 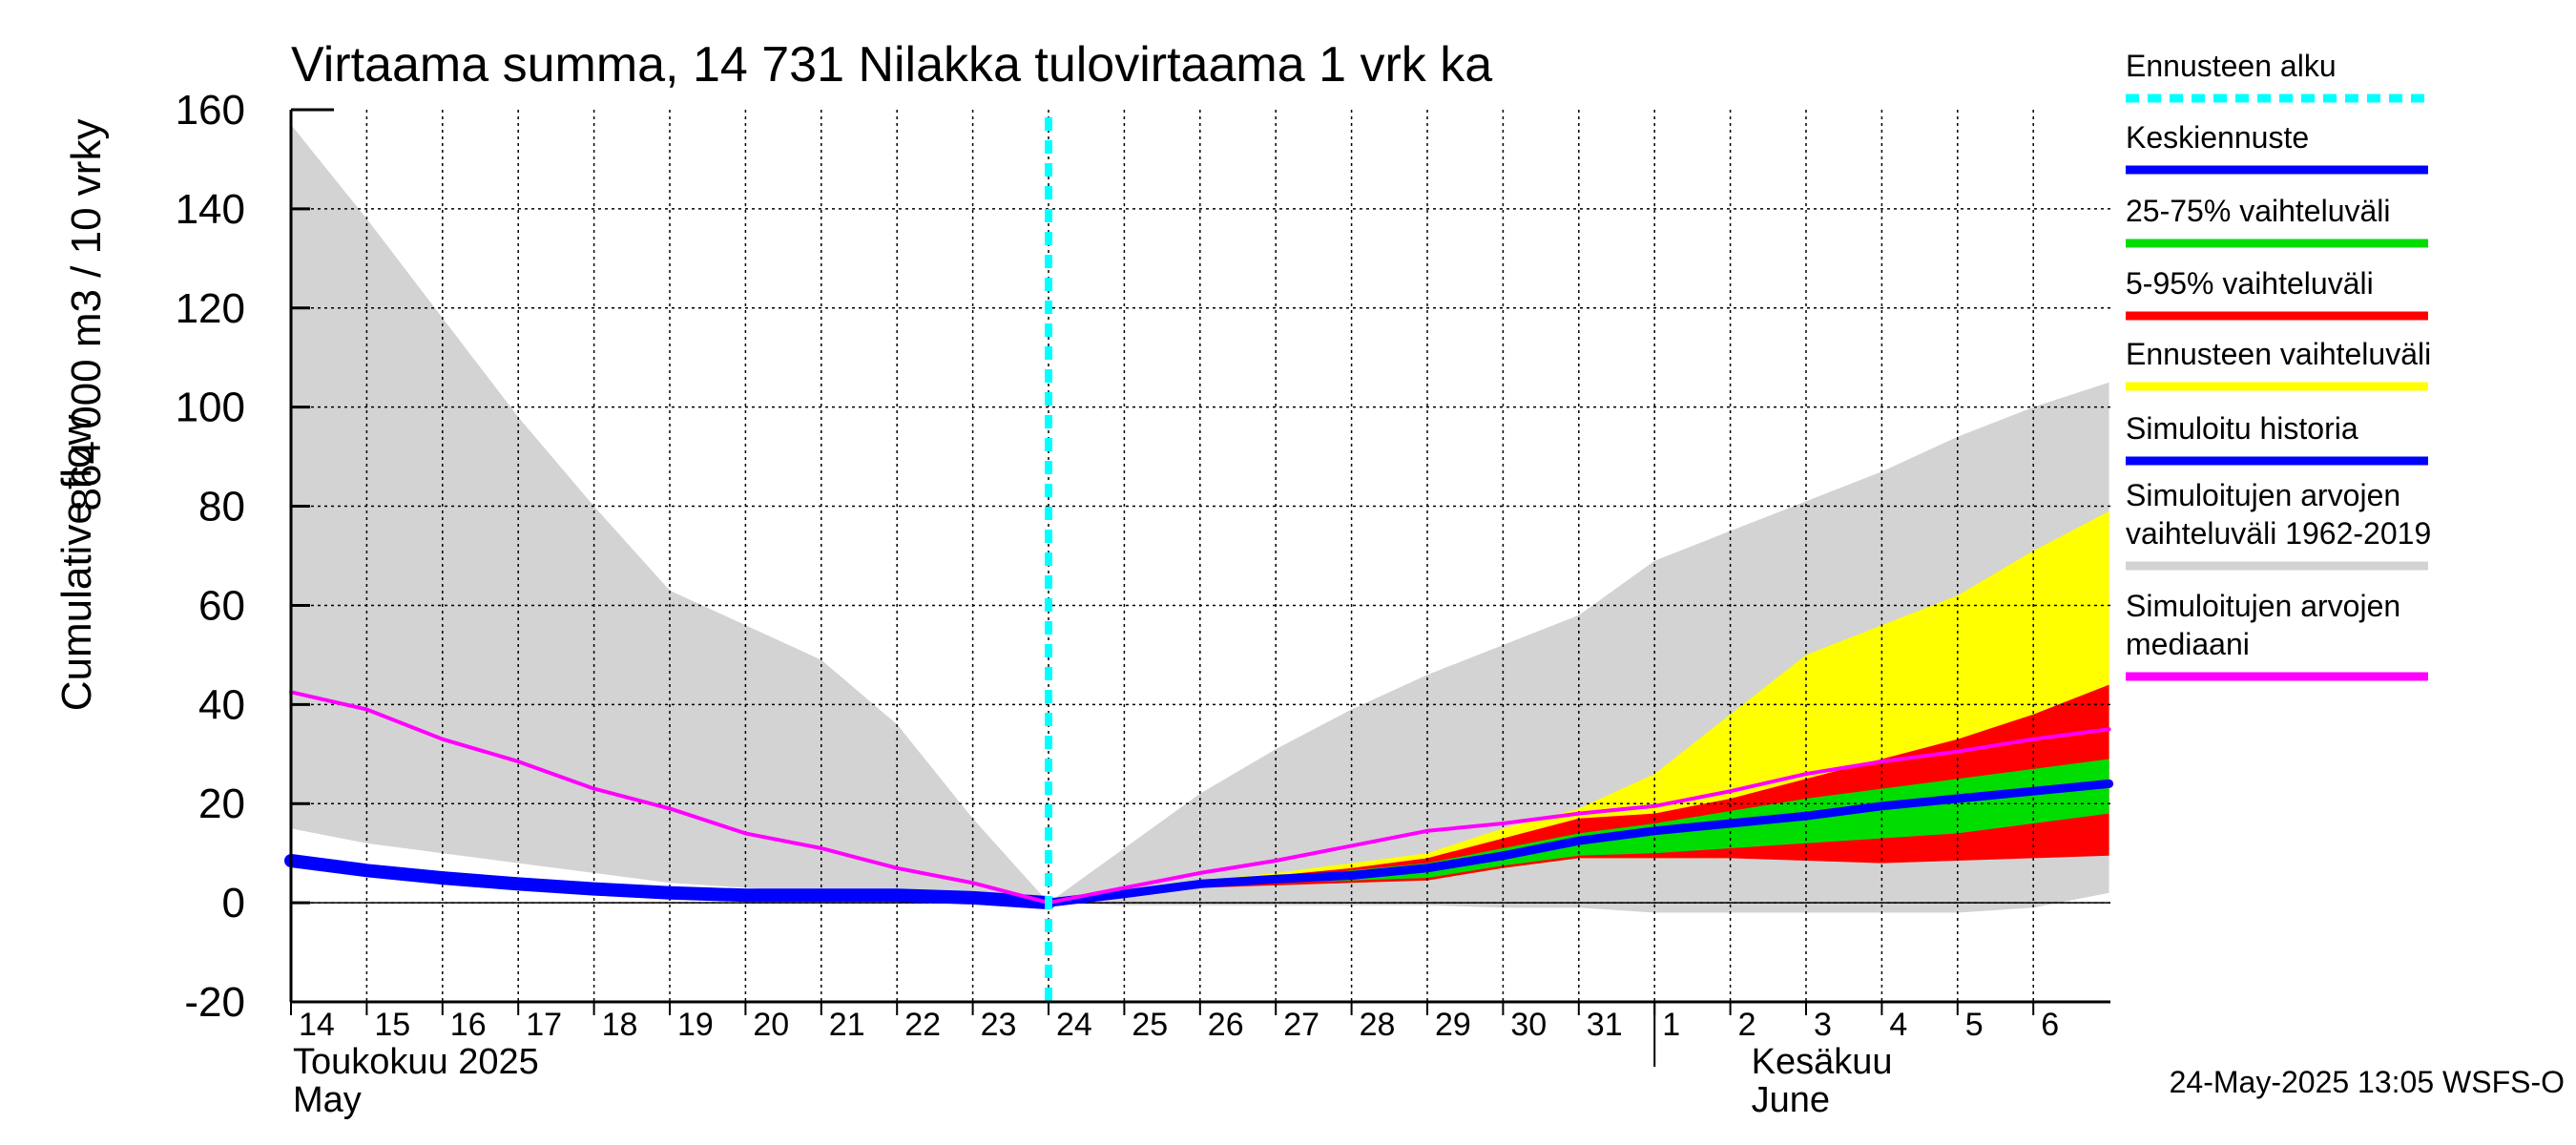 I want to click on y-tick-label-8: 140, so click(x=210, y=210).